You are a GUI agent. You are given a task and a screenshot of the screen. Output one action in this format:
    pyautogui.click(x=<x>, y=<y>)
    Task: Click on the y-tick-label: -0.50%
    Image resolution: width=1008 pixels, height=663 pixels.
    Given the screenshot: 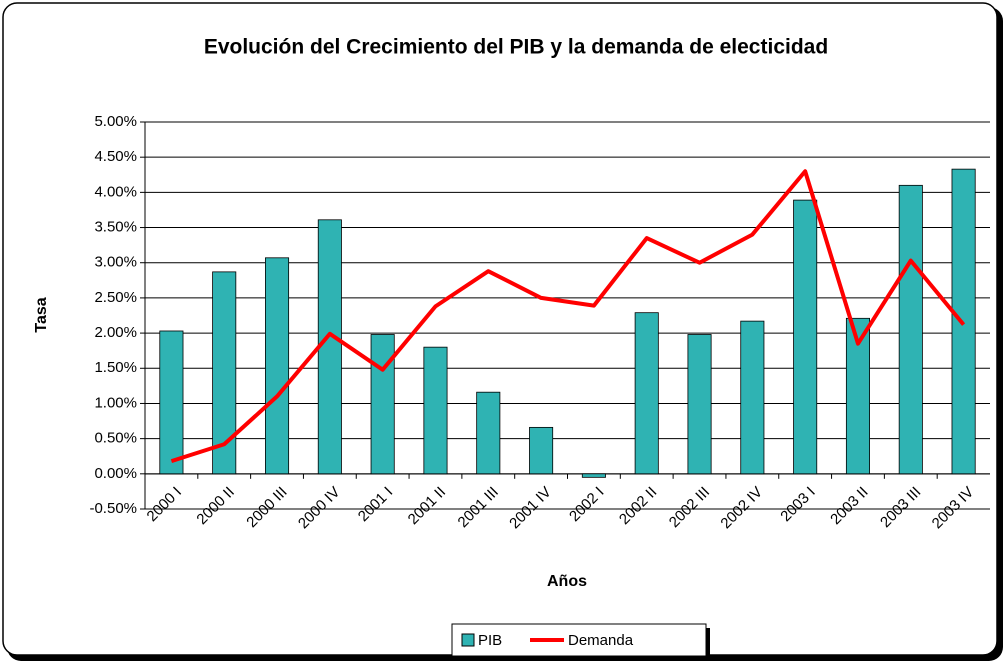 What is the action you would take?
    pyautogui.click(x=113, y=508)
    